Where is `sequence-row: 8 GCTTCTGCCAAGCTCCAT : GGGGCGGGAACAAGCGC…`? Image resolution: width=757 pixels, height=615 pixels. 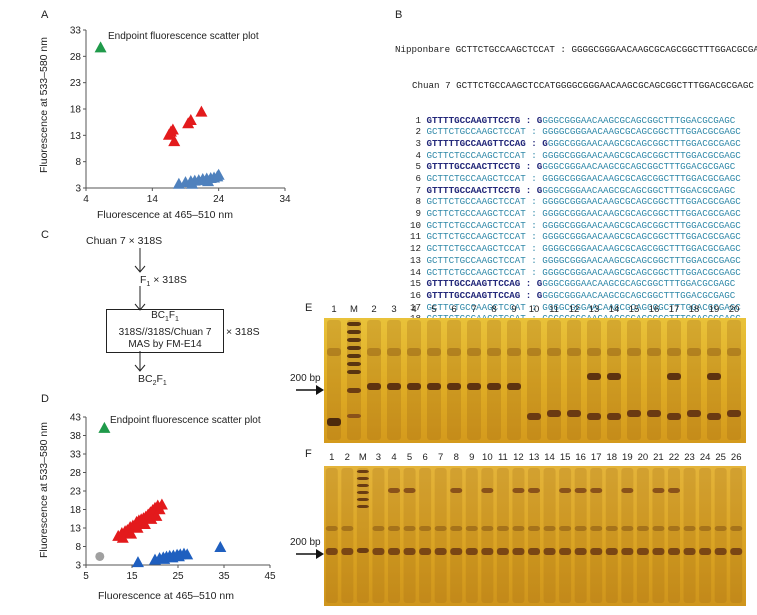 sequence-row: 8 GCTTCTGCCAAGCTCCAT : GGGGCGGGAACAAGCGC… is located at coordinates (576, 202).